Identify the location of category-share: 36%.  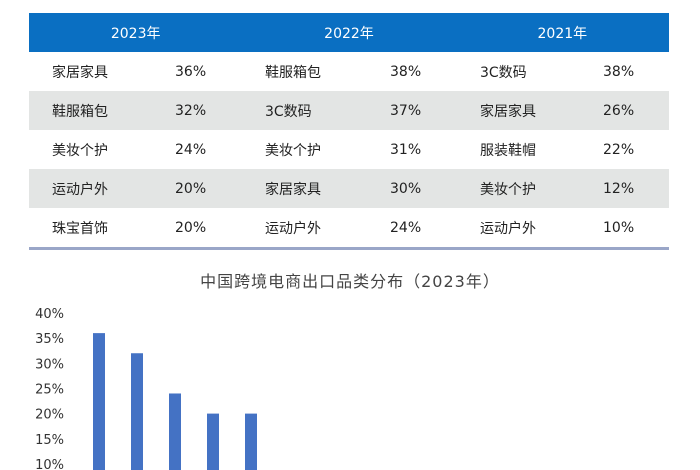
(191, 71).